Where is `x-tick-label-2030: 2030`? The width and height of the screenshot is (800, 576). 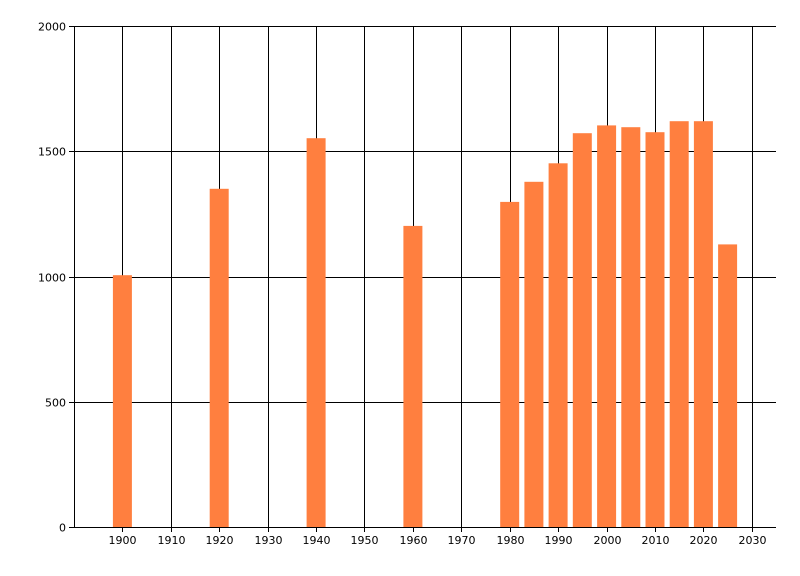 x-tick-label-2030: 2030 is located at coordinates (753, 540).